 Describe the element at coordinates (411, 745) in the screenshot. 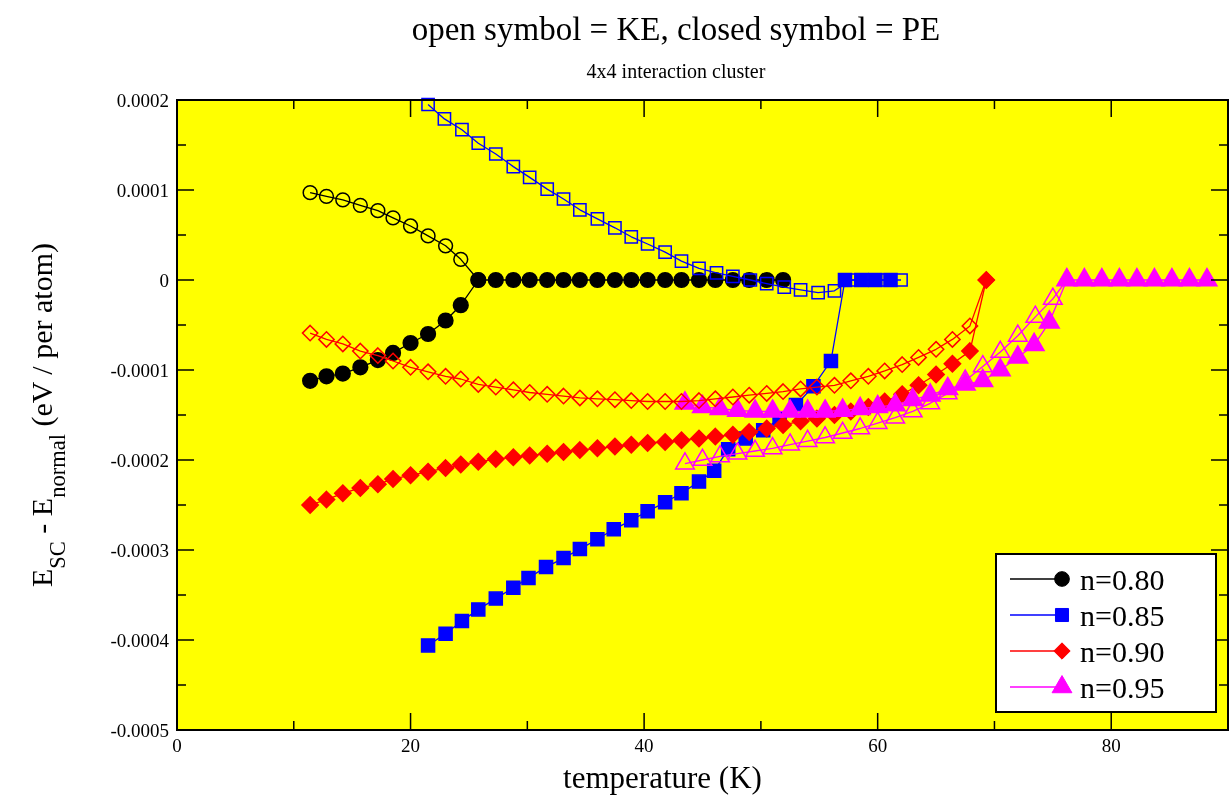

I see `x-tick-label: 20` at that location.